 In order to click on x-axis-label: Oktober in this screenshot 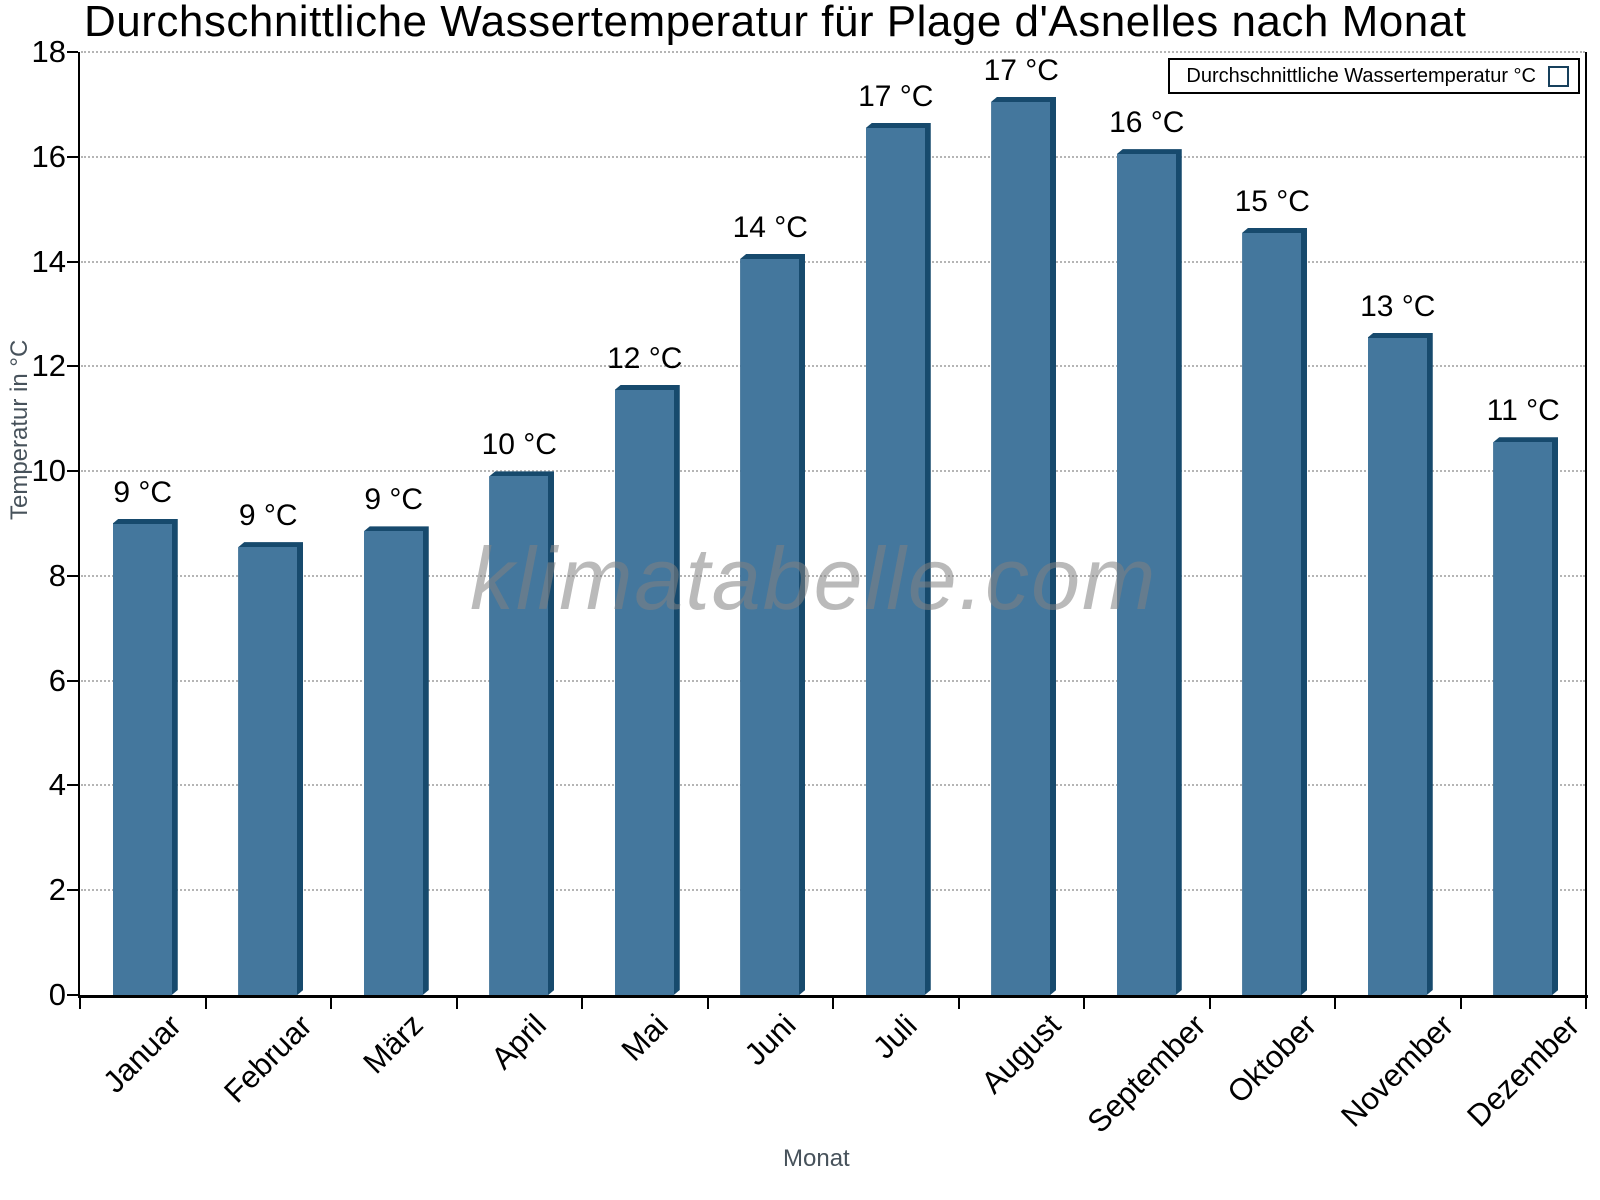, I will do `click(1272, 1058)`.